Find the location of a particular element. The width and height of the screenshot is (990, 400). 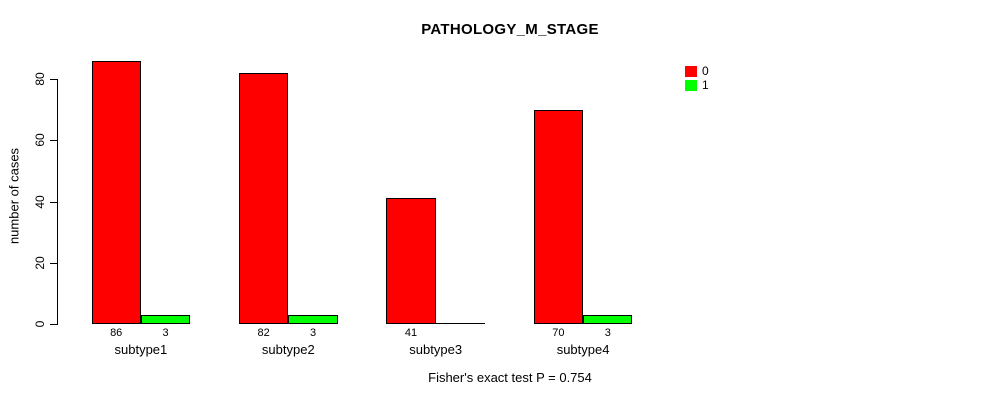

category-label: subtype1 is located at coordinates (141, 349).